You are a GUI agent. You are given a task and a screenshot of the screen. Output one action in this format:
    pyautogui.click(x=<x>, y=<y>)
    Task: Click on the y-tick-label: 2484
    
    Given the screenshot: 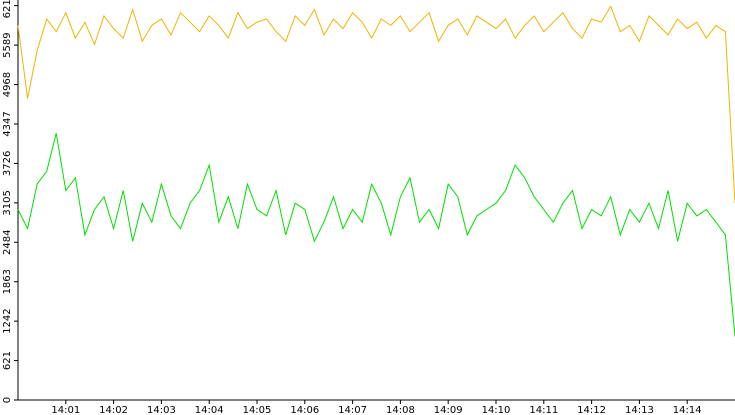 What is the action you would take?
    pyautogui.click(x=7, y=242)
    